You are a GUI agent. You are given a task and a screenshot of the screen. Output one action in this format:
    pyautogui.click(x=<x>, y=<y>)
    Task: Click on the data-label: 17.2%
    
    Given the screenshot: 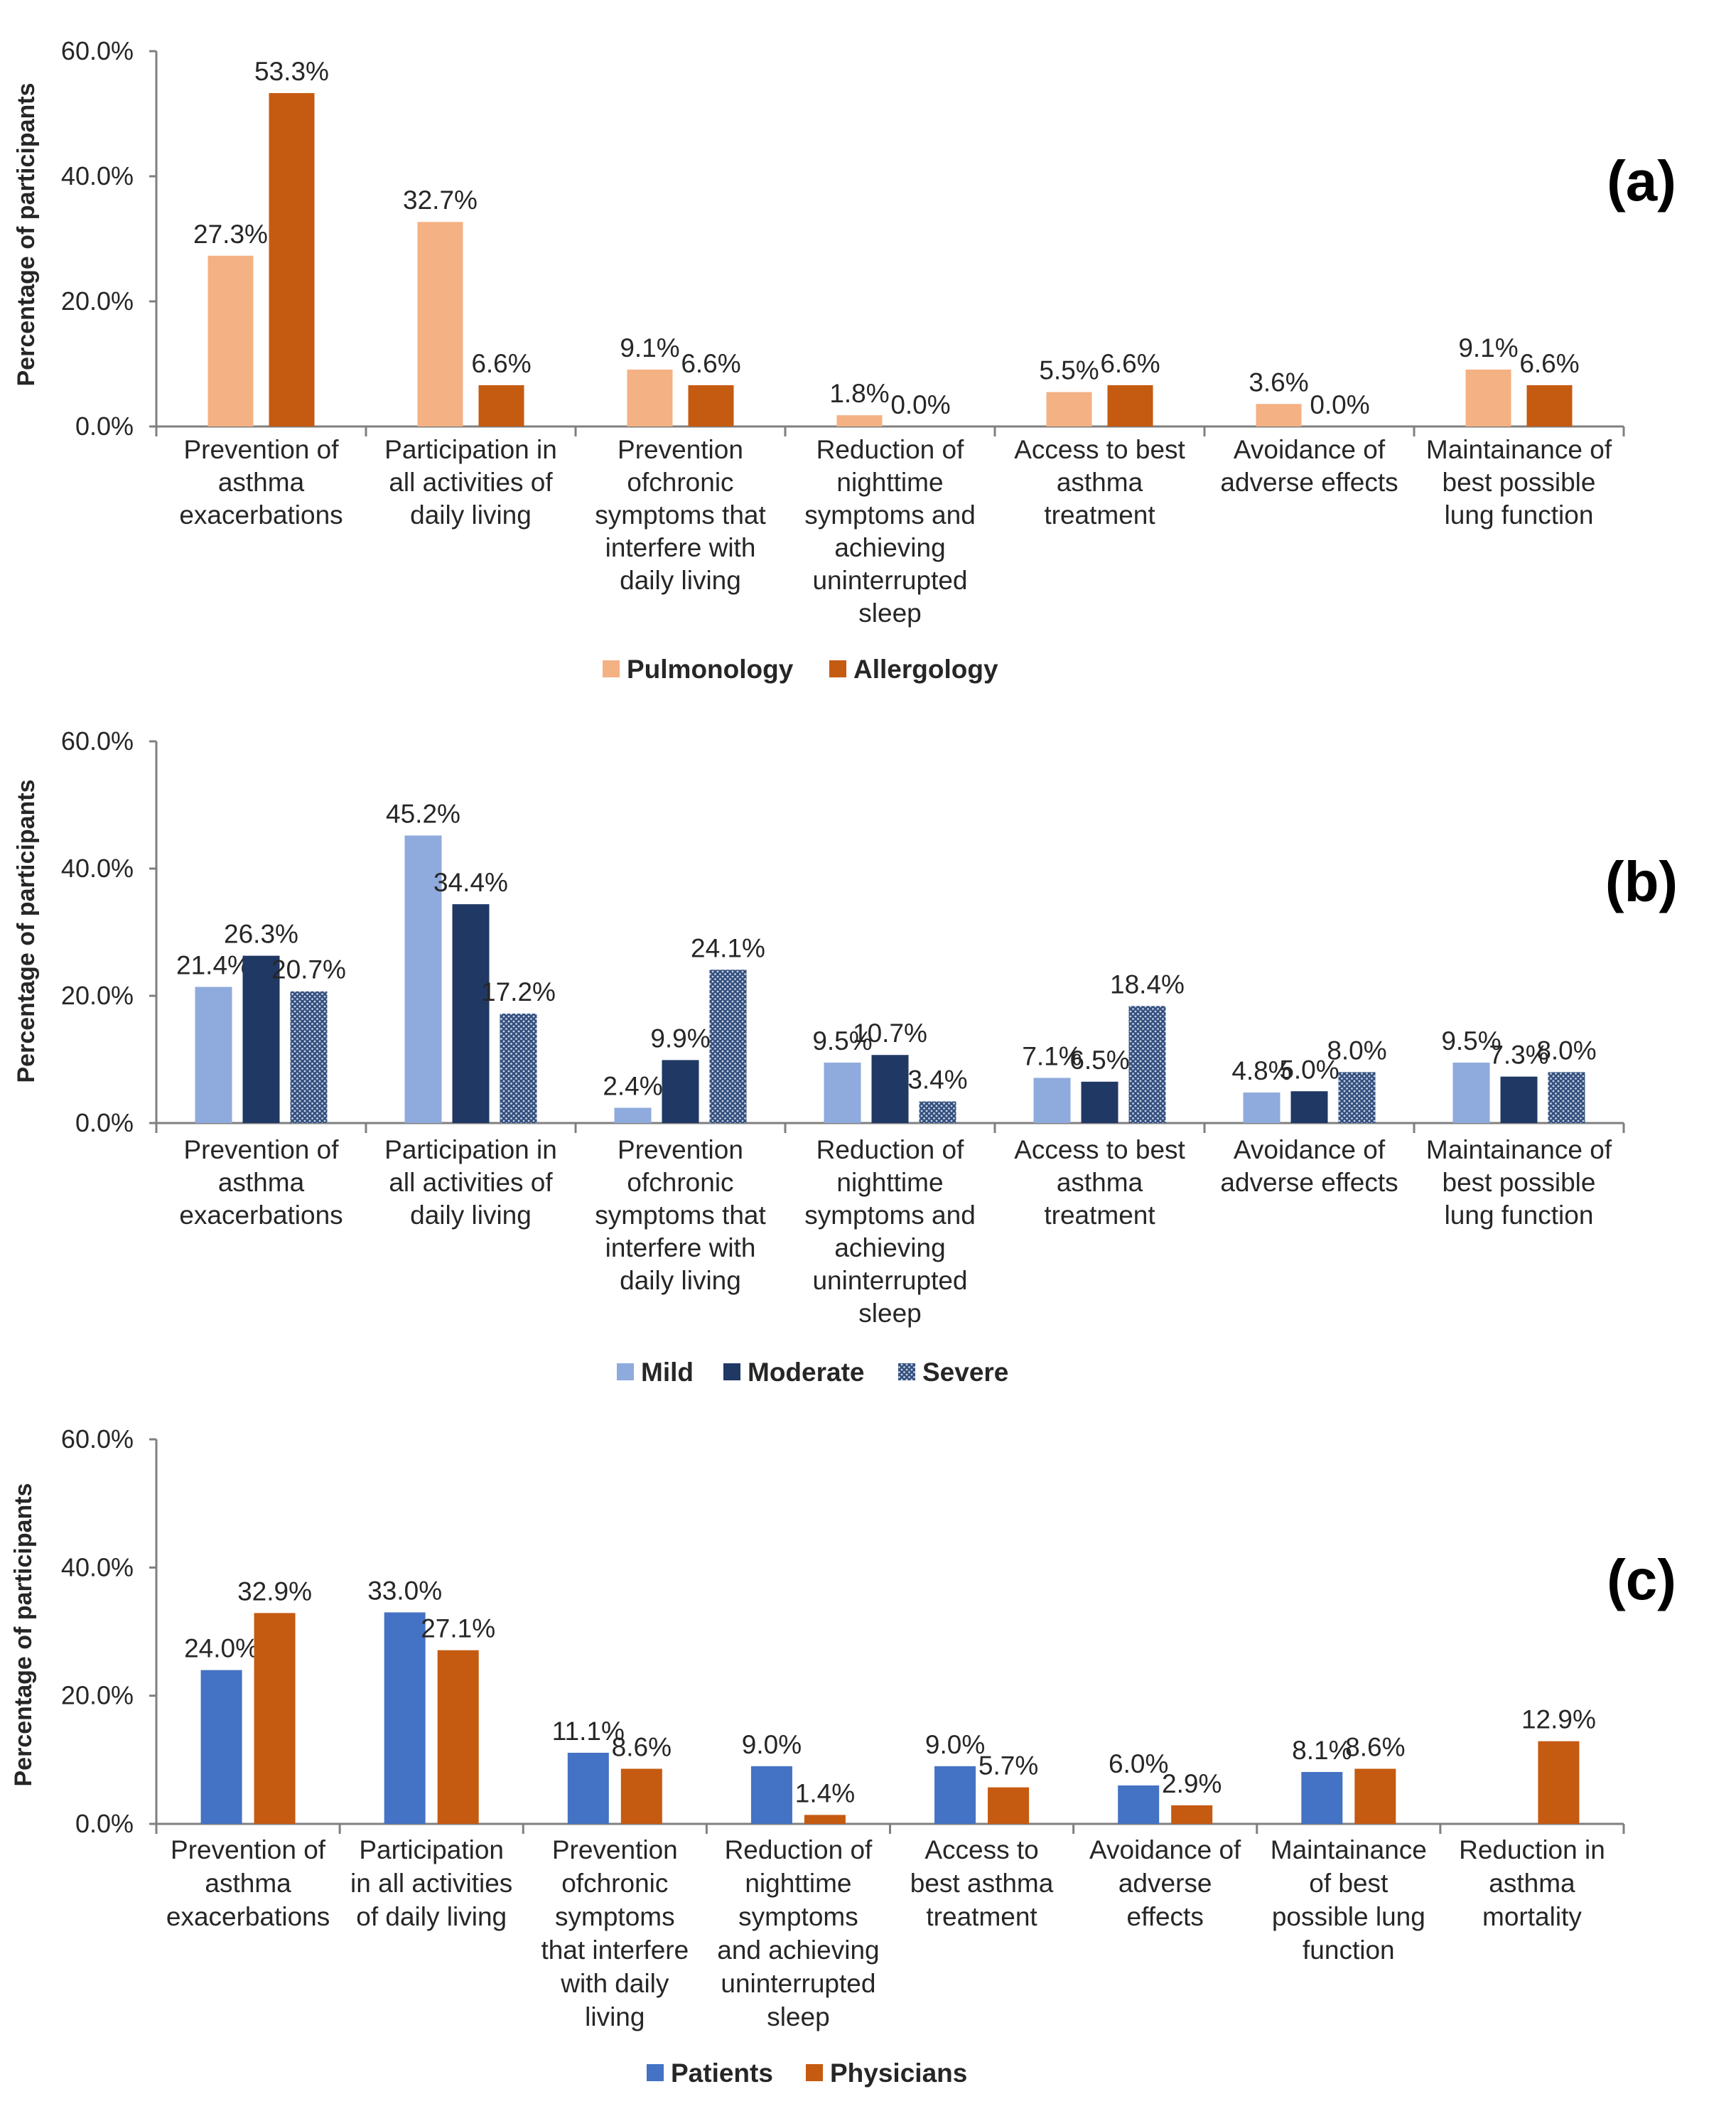 What is the action you would take?
    pyautogui.click(x=518, y=991)
    